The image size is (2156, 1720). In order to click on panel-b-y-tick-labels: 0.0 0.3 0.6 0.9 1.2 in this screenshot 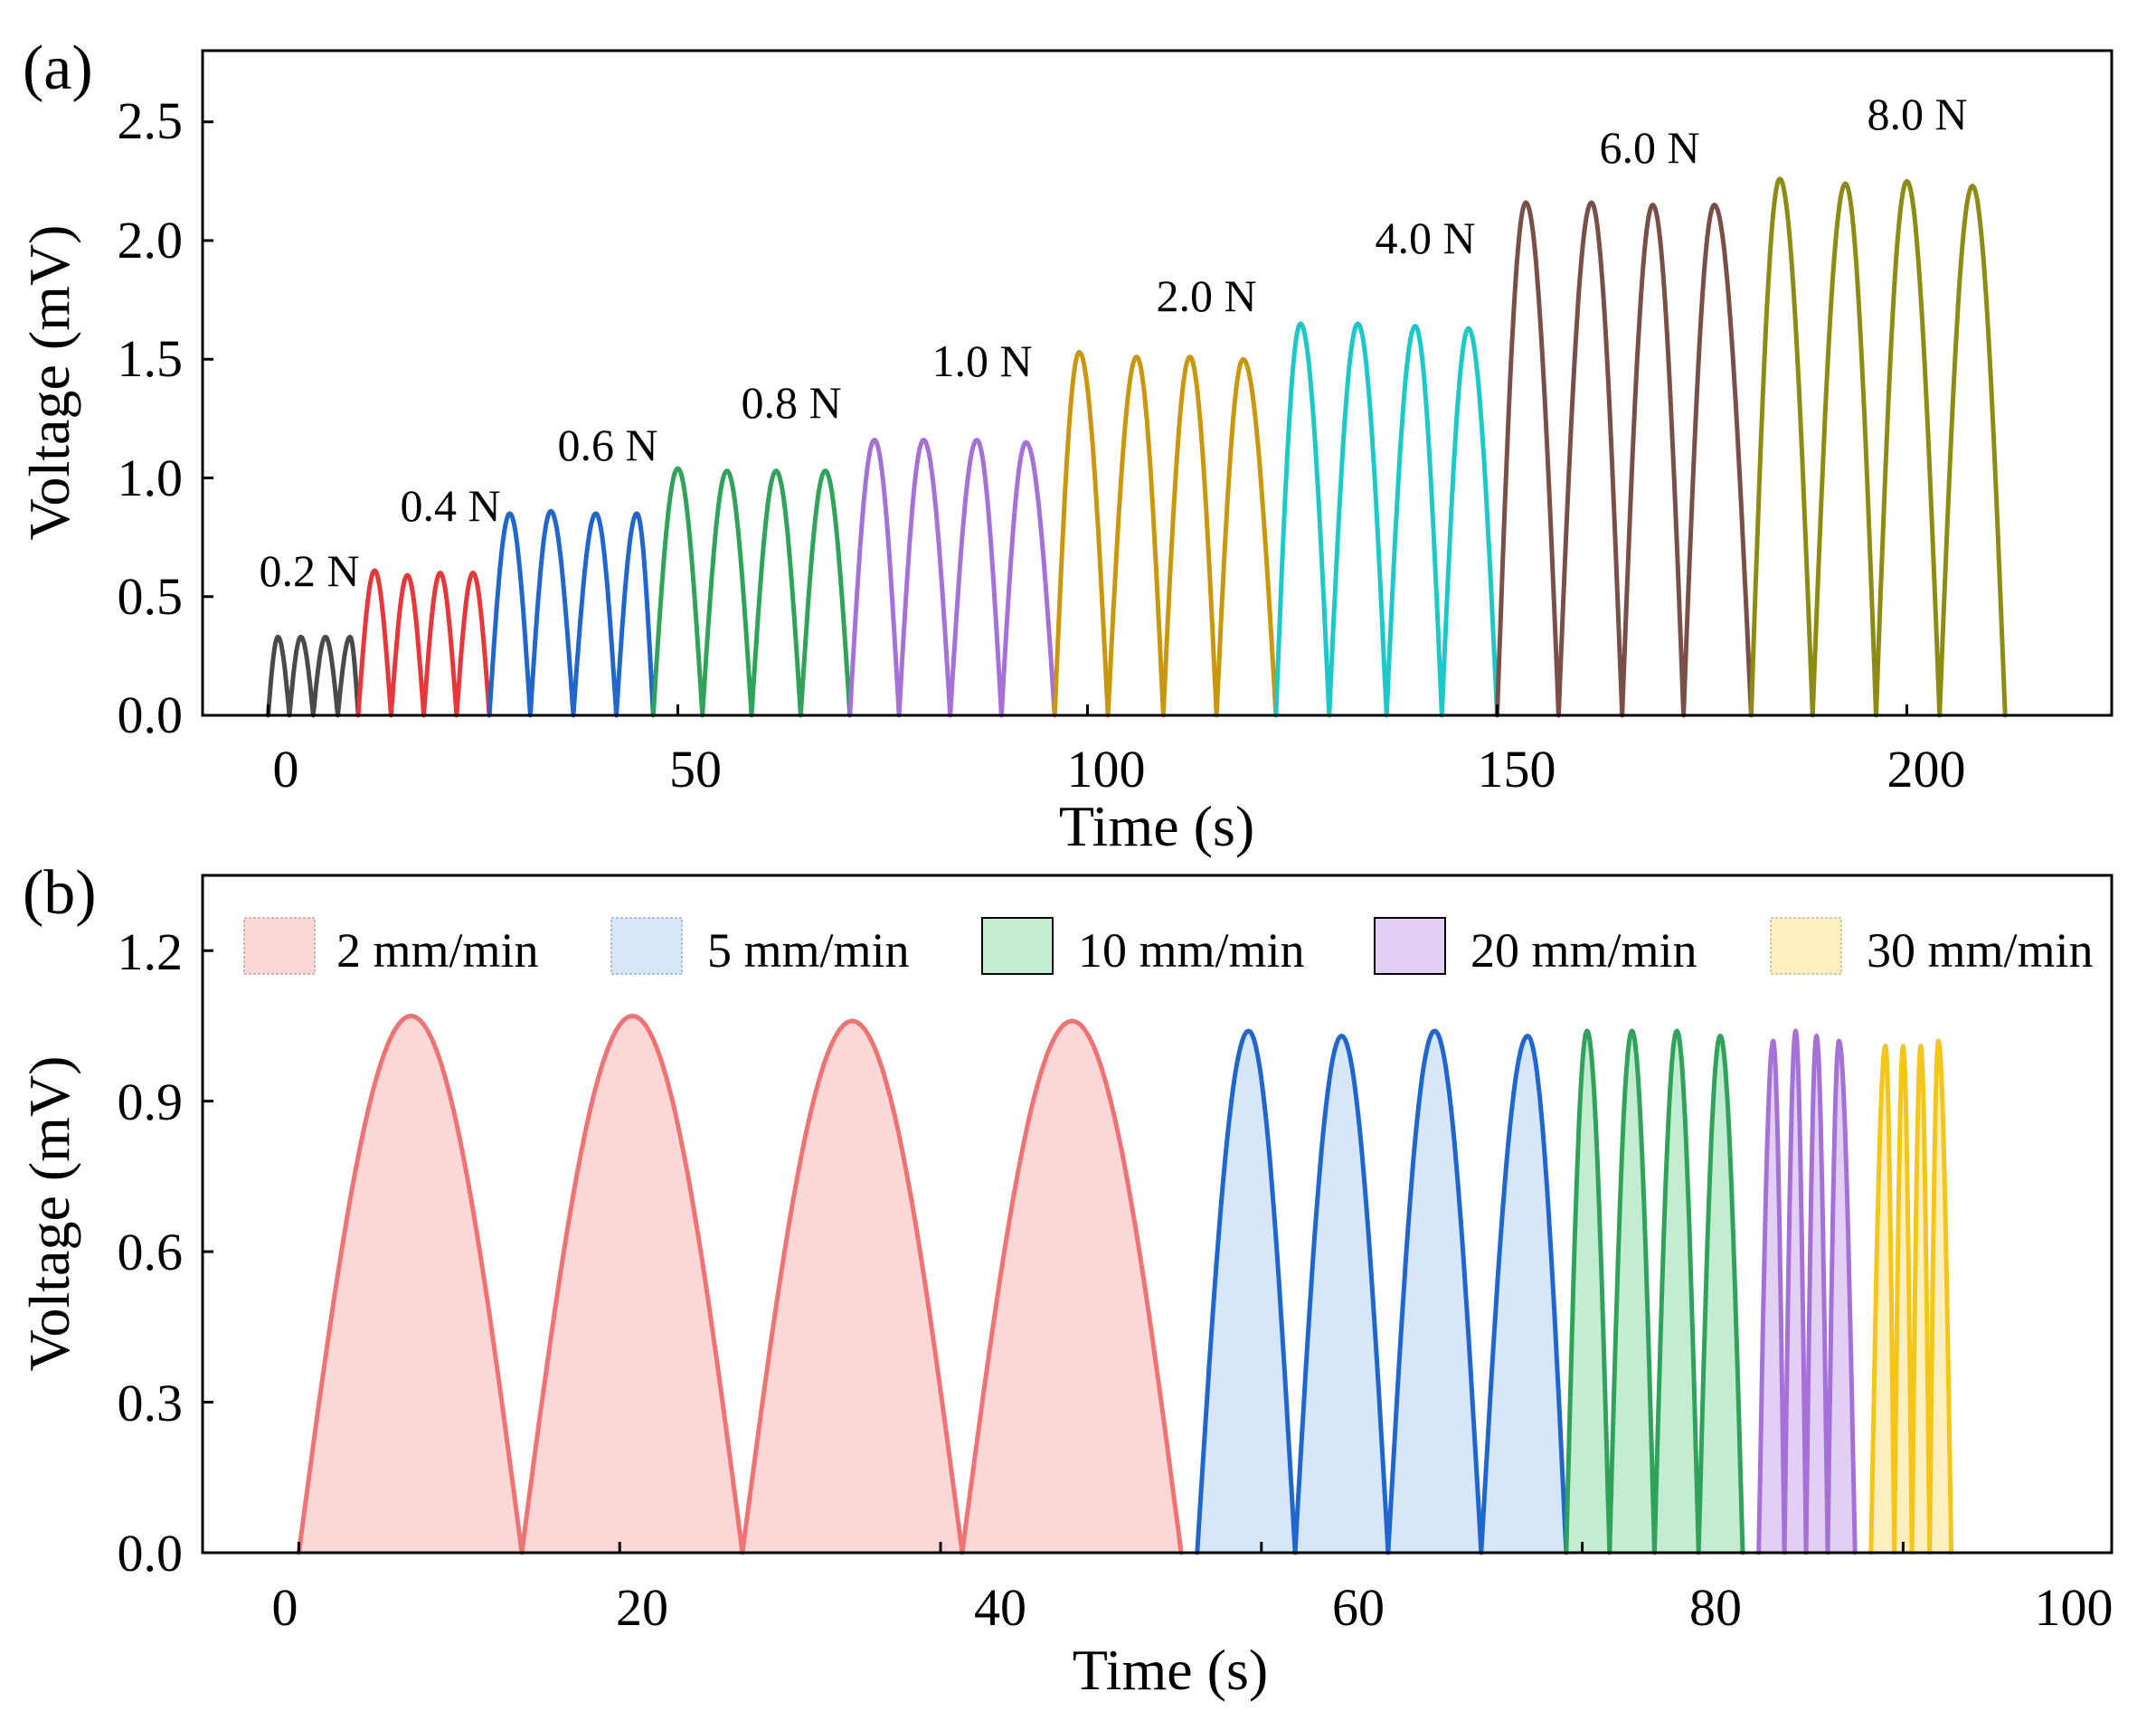, I will do `click(151, 1252)`.